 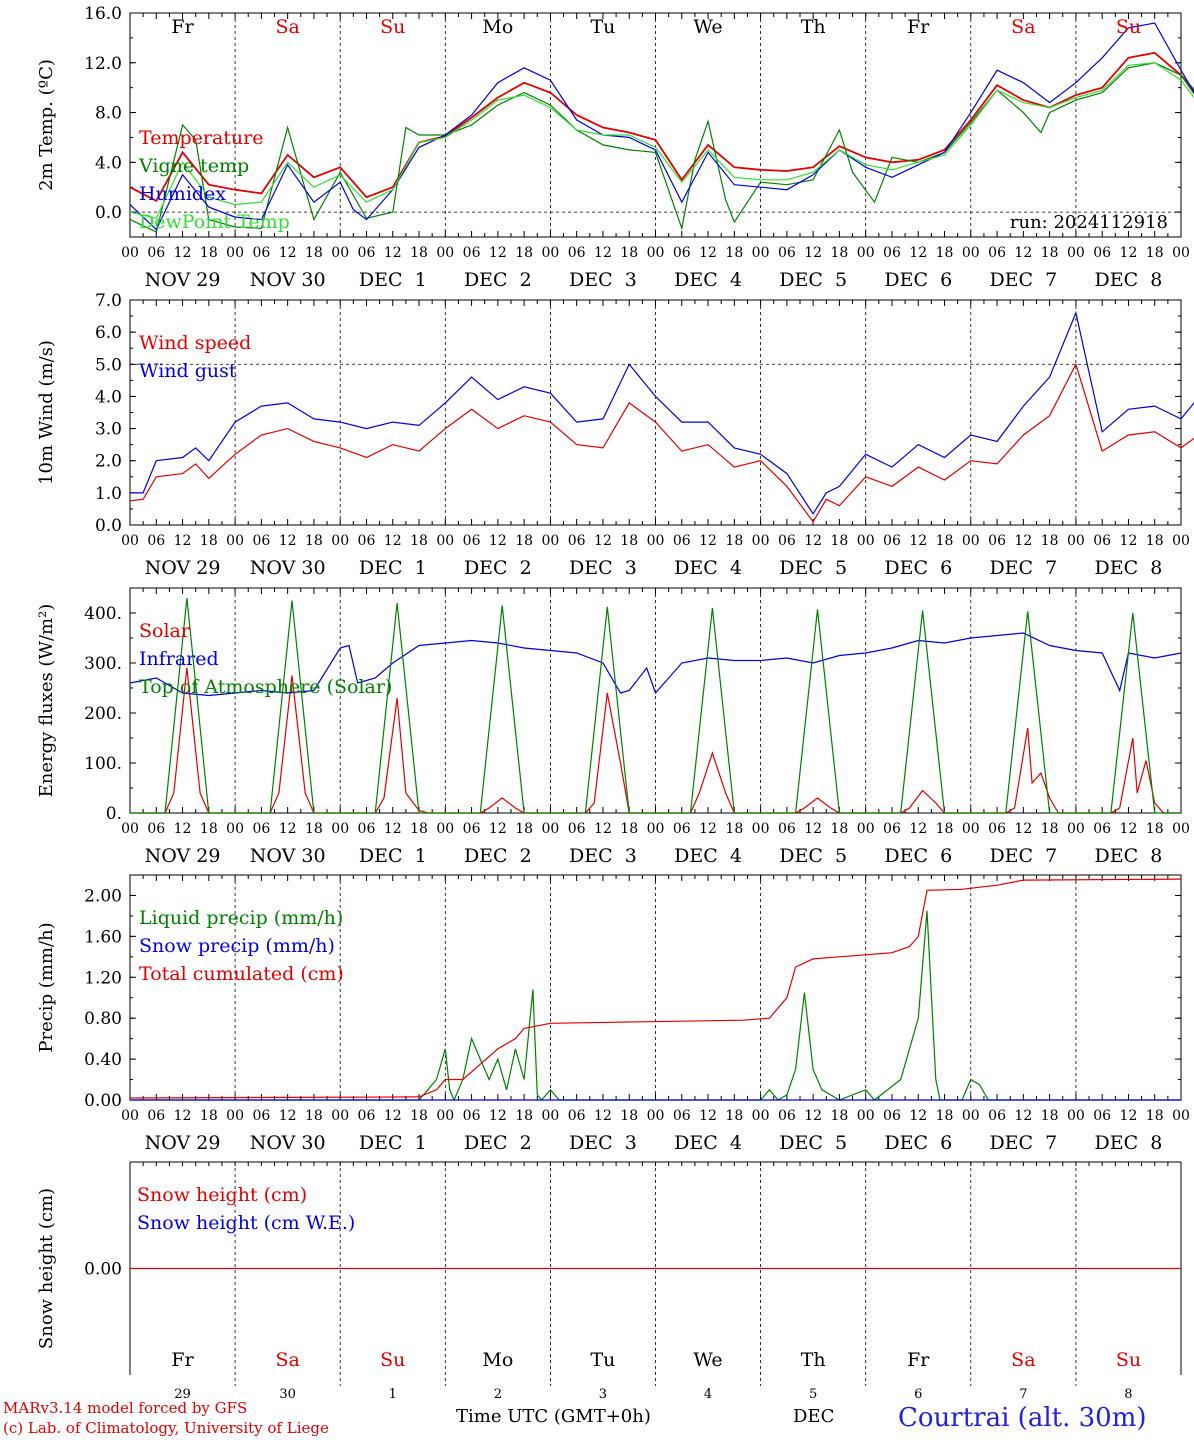 I want to click on y-axis-label: Energy fluxes (W/m²), so click(x=46, y=701).